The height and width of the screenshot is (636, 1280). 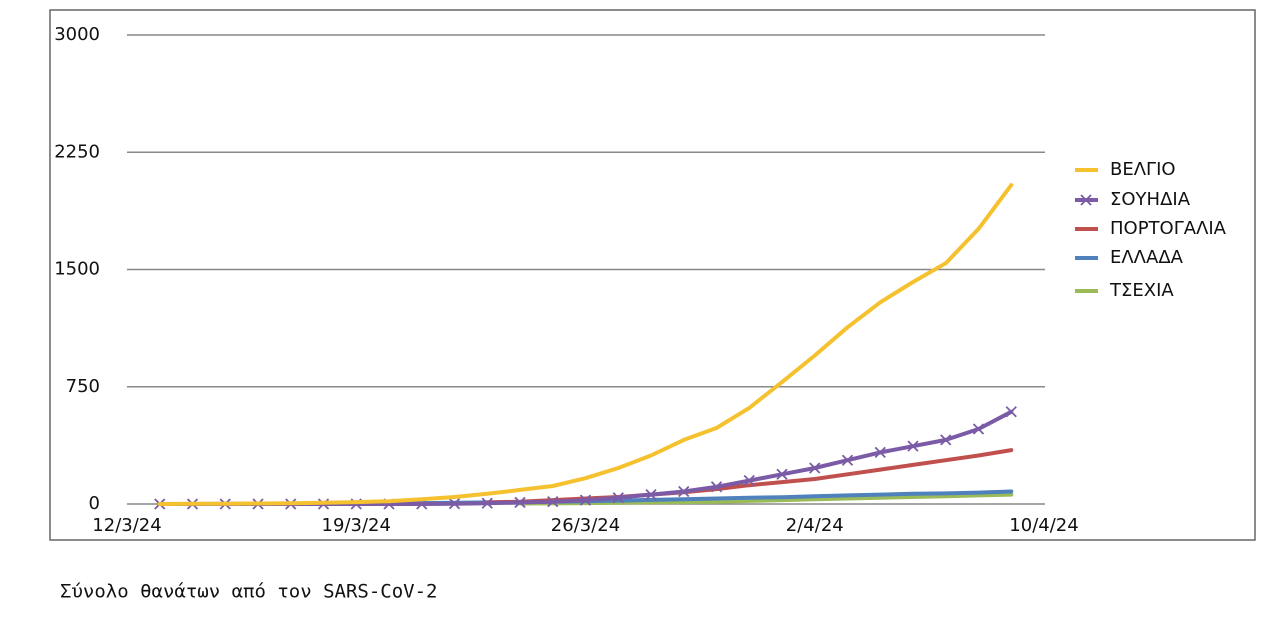 What do you see at coordinates (1147, 257) in the screenshot?
I see `legend-label: ΕΛΛΑΔΑ` at bounding box center [1147, 257].